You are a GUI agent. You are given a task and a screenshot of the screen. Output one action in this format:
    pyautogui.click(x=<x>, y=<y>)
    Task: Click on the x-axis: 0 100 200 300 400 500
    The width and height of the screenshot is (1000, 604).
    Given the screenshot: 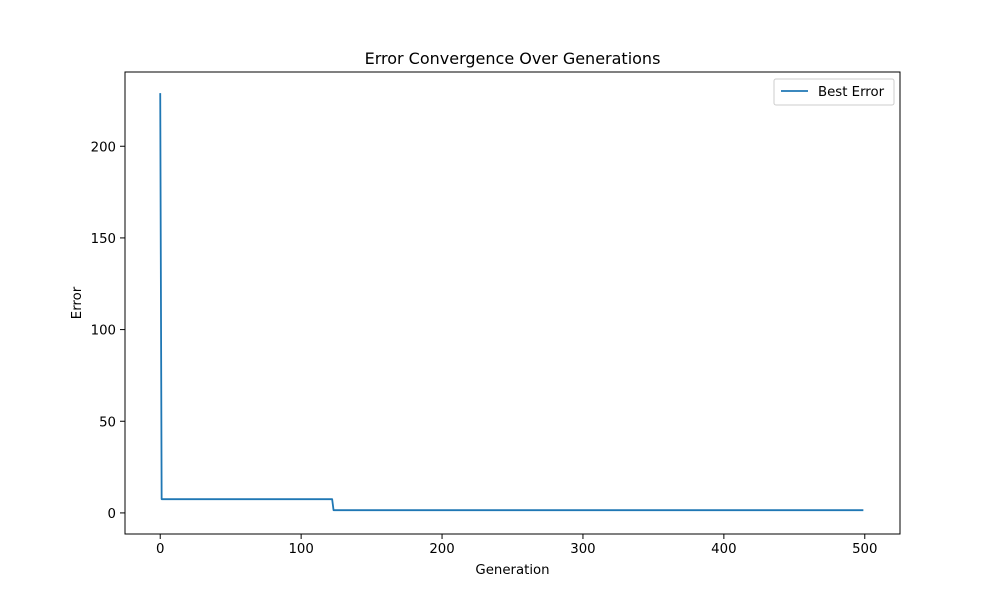 What is the action you would take?
    pyautogui.click(x=516, y=545)
    